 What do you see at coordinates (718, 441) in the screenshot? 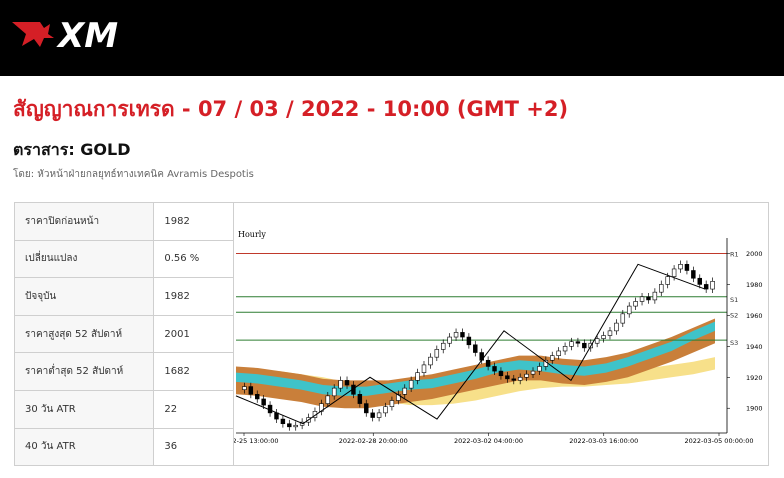
I see `x-tick-label: 2022-03-05 00:00:00` at bounding box center [718, 441].